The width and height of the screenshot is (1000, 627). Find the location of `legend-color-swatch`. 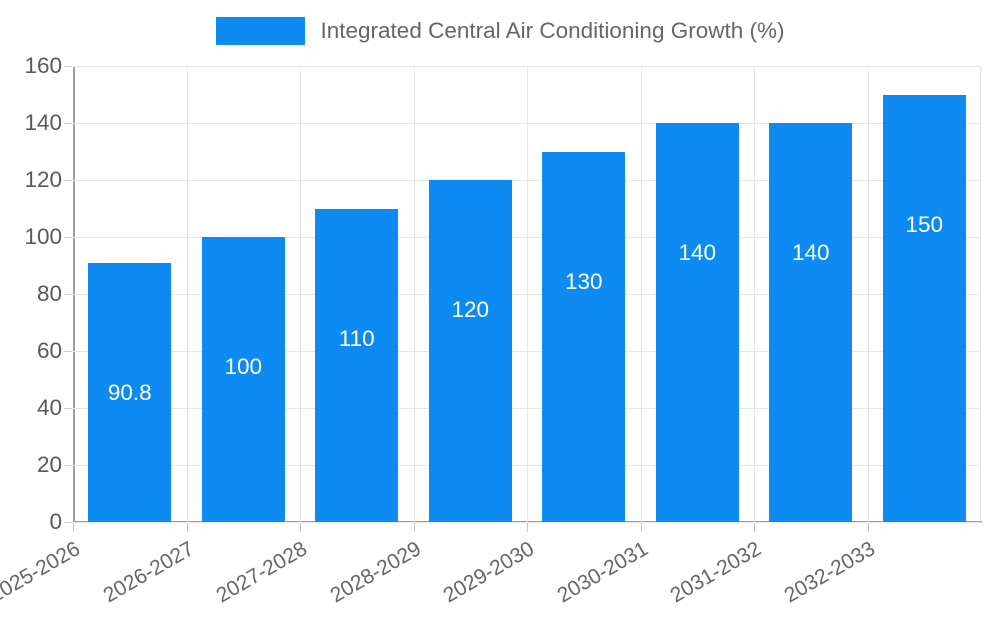

legend-color-swatch is located at coordinates (260, 31).